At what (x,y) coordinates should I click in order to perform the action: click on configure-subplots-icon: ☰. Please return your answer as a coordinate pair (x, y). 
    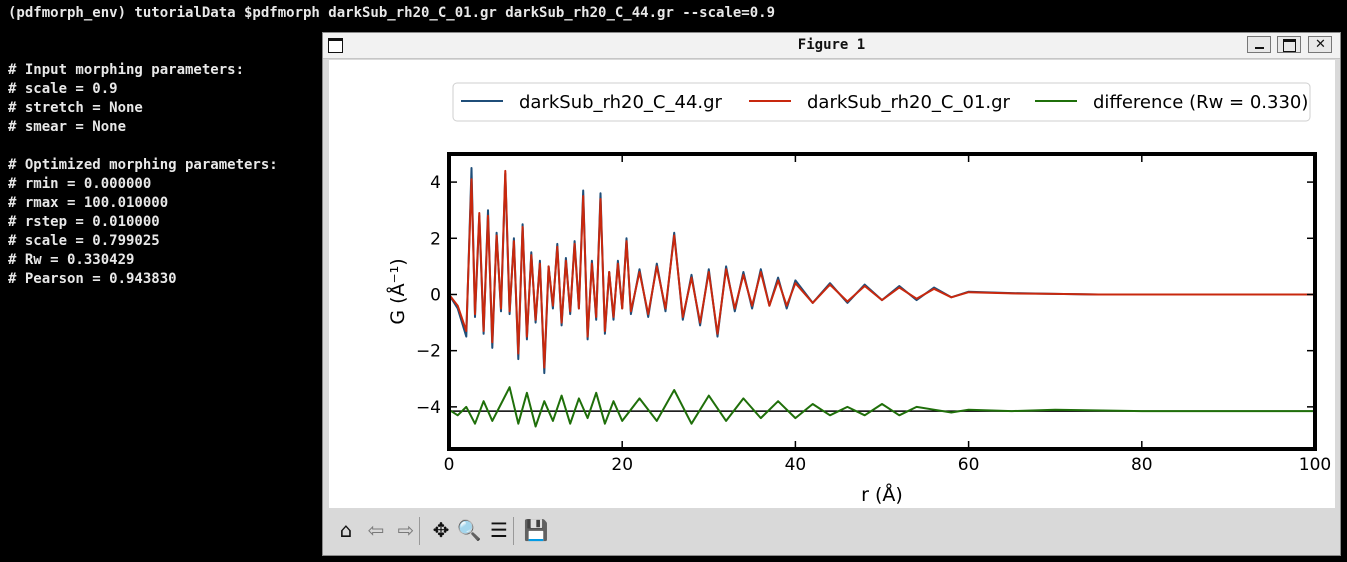
    Looking at the image, I should click on (499, 530).